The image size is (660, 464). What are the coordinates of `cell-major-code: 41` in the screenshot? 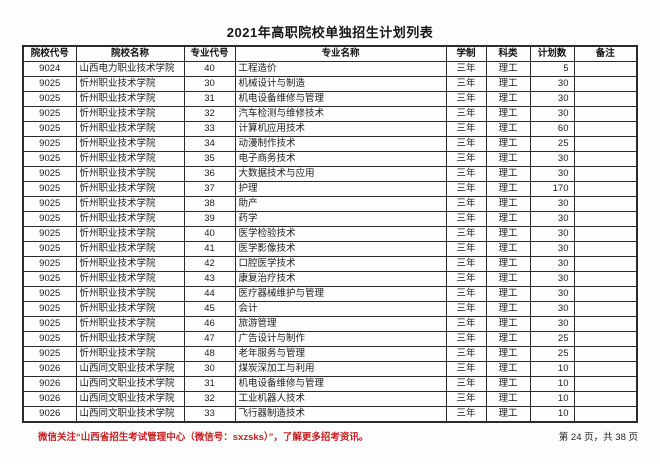 It's located at (209, 249).